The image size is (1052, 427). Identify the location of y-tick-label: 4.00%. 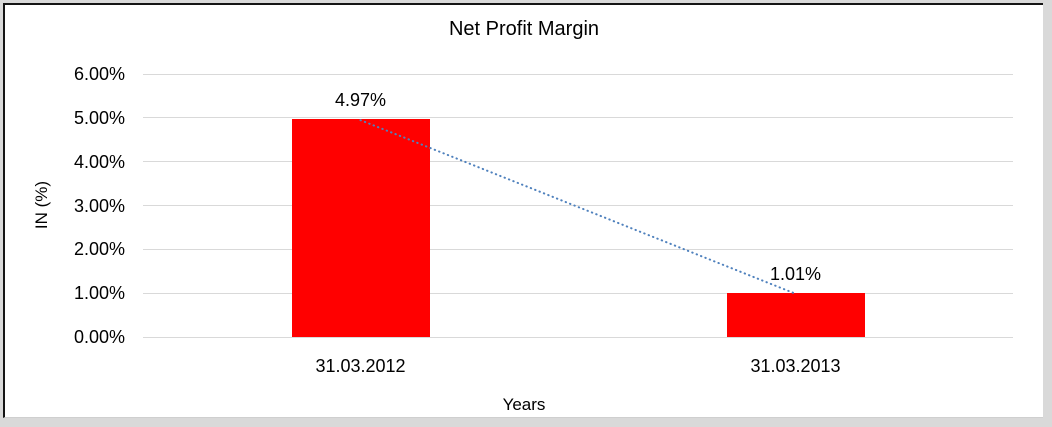
(99, 161).